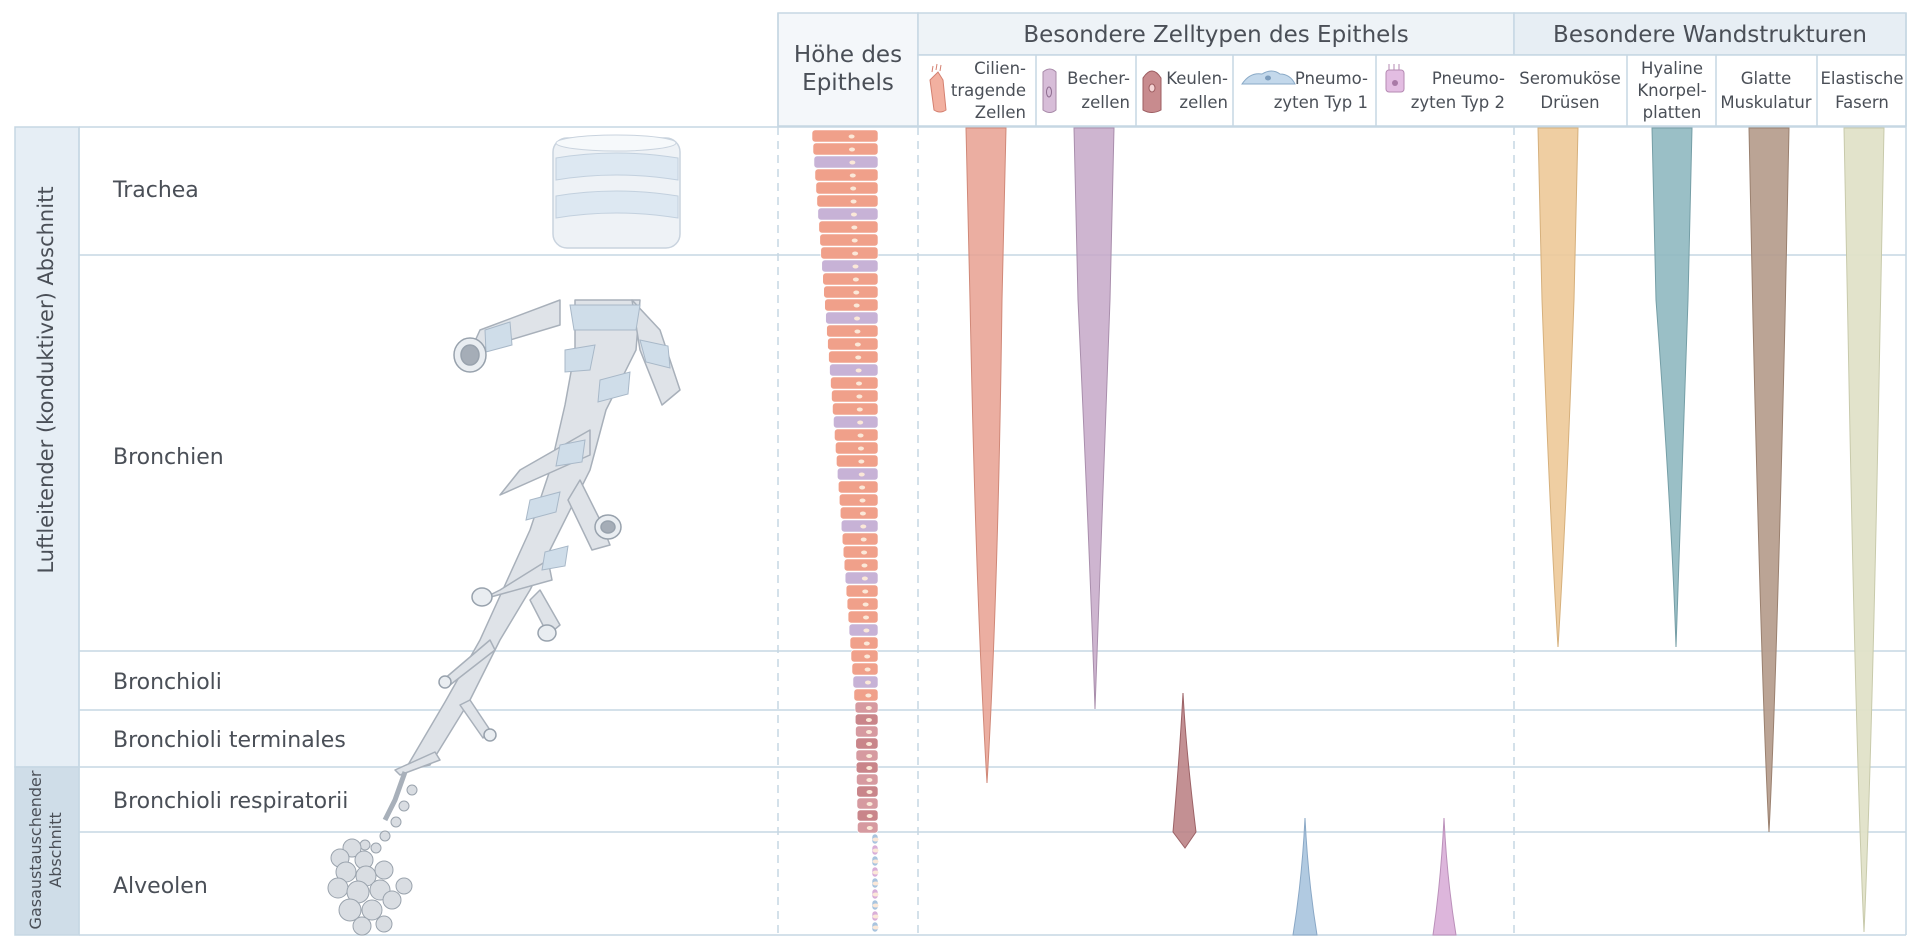  Describe the element at coordinates (55, 850) in the screenshot. I see `gas-exchange-section-label-line2: Abschnitt` at that location.